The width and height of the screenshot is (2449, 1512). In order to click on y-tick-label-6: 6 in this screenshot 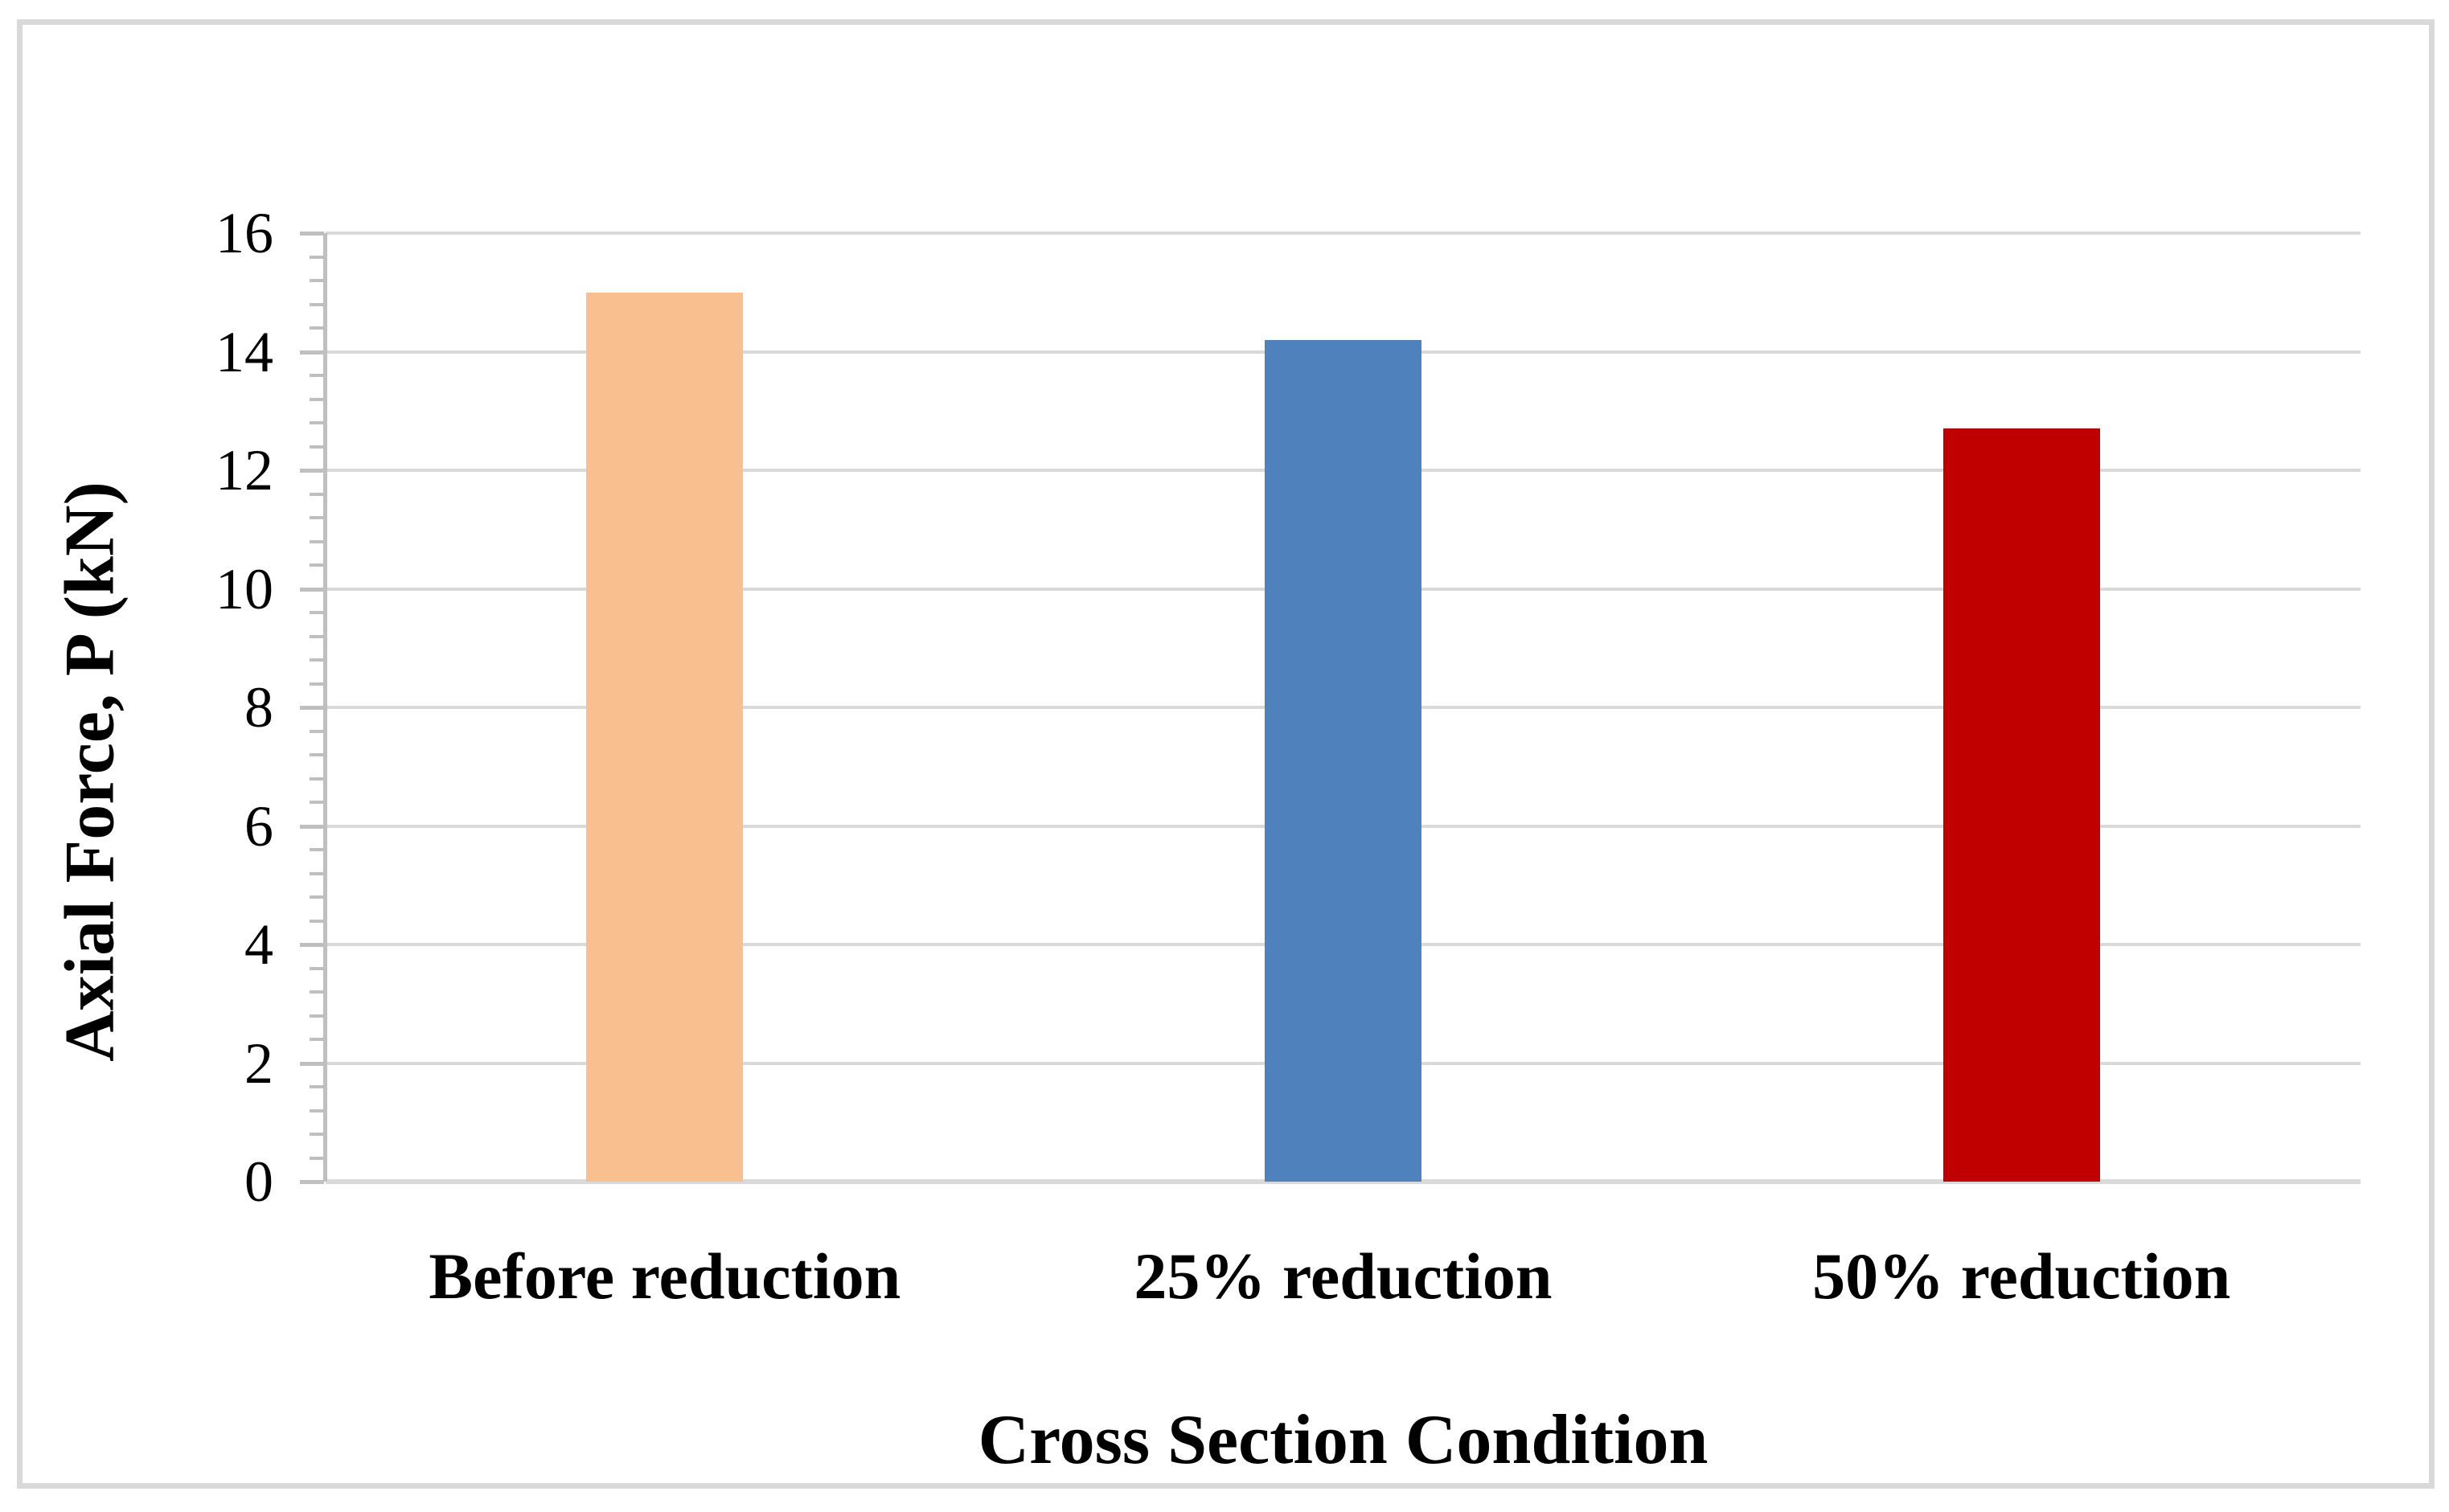, I will do `click(259, 826)`.